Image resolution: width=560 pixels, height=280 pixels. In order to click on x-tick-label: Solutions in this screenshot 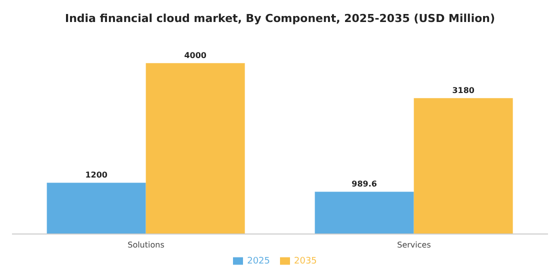, I will do `click(146, 245)`.